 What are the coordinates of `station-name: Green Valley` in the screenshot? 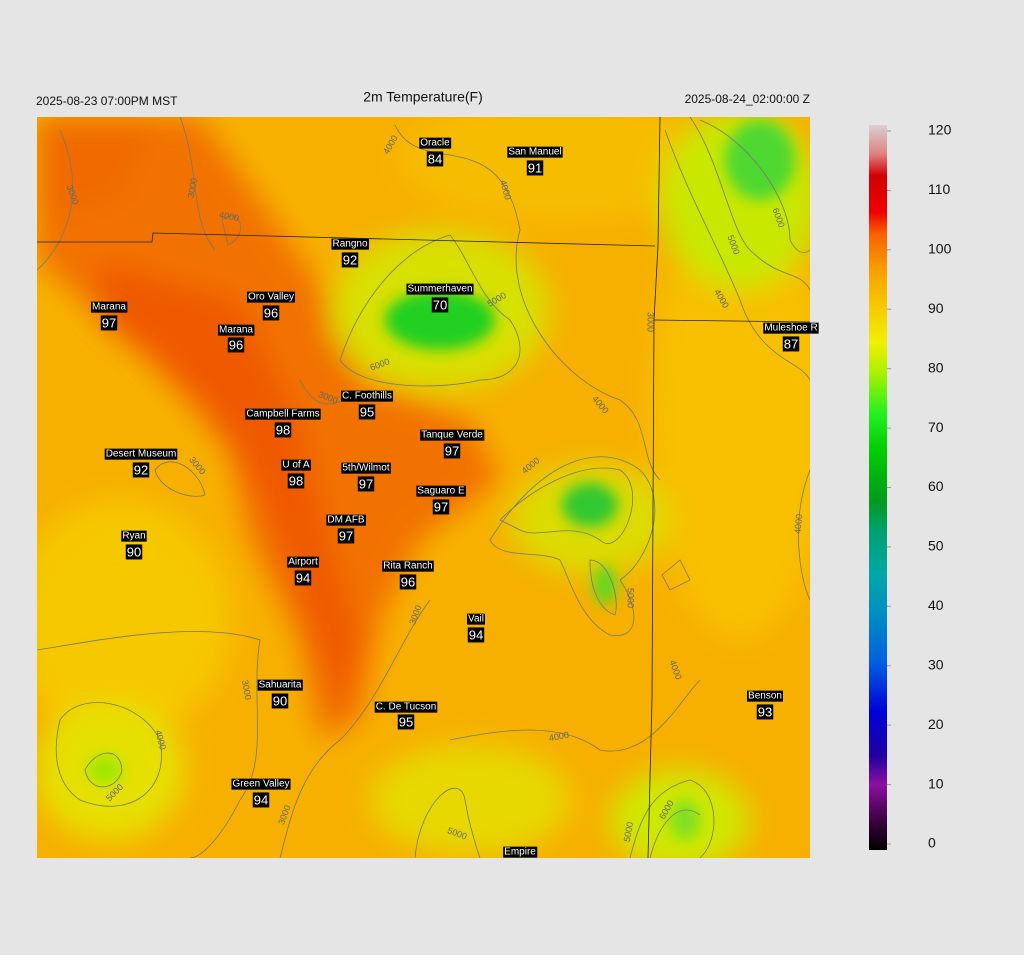 It's located at (260, 784).